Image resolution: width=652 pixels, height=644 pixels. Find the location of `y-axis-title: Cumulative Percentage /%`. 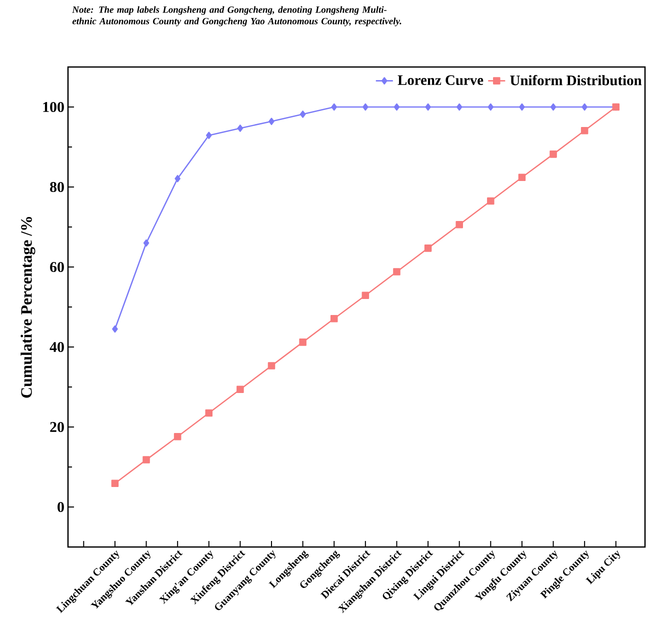

y-axis-title: Cumulative Percentage /% is located at coordinates (28, 307).